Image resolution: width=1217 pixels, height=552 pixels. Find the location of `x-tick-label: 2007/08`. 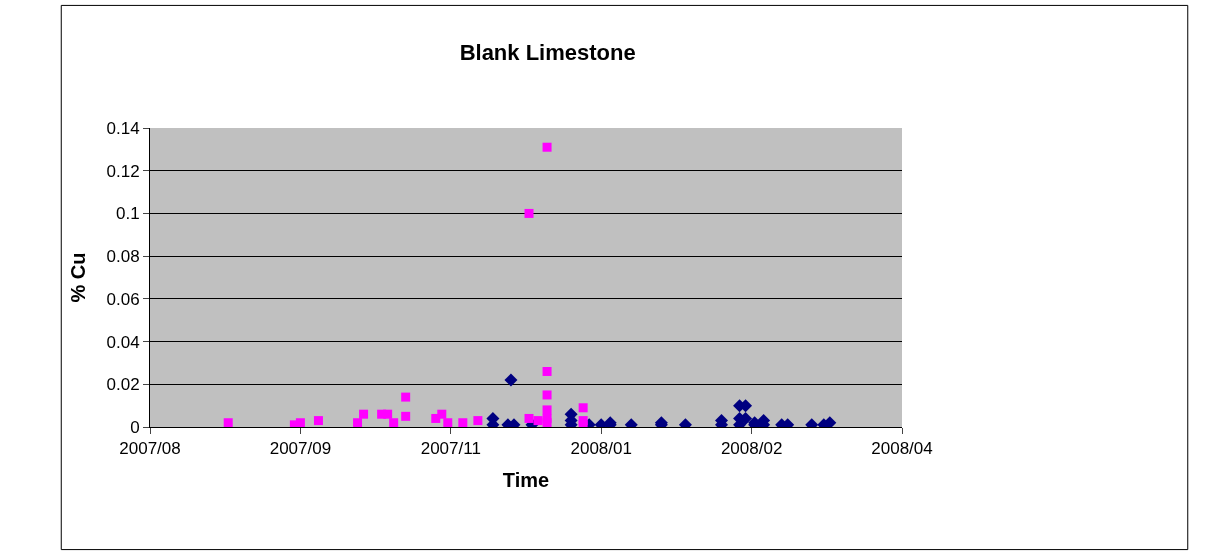

x-tick-label: 2007/08 is located at coordinates (150, 449).